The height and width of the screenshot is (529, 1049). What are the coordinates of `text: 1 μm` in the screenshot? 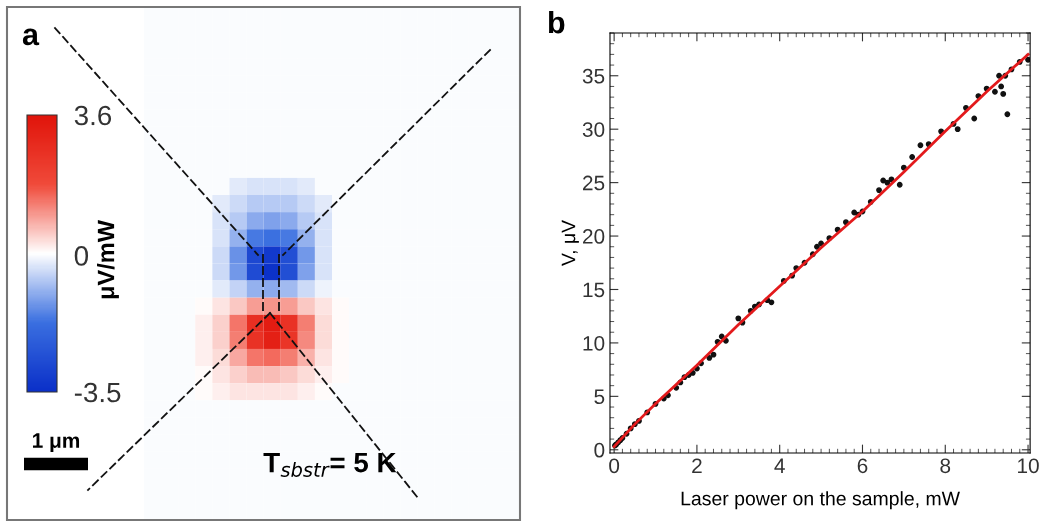 It's located at (56, 442).